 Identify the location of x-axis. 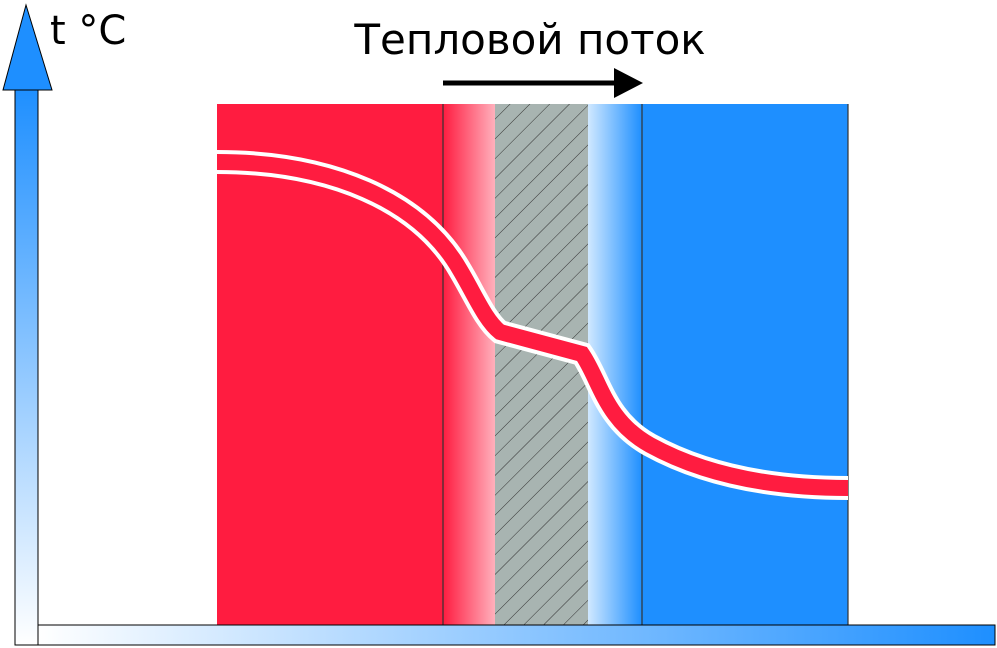
(516, 635).